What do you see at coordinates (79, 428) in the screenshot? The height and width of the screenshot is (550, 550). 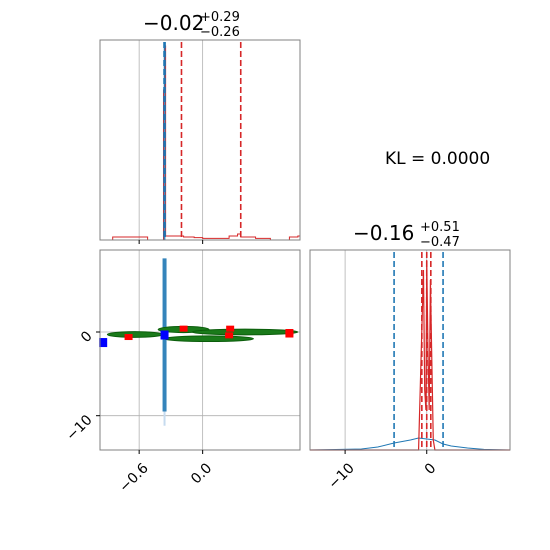 I see `scatter-y-tick-label: −10` at bounding box center [79, 428].